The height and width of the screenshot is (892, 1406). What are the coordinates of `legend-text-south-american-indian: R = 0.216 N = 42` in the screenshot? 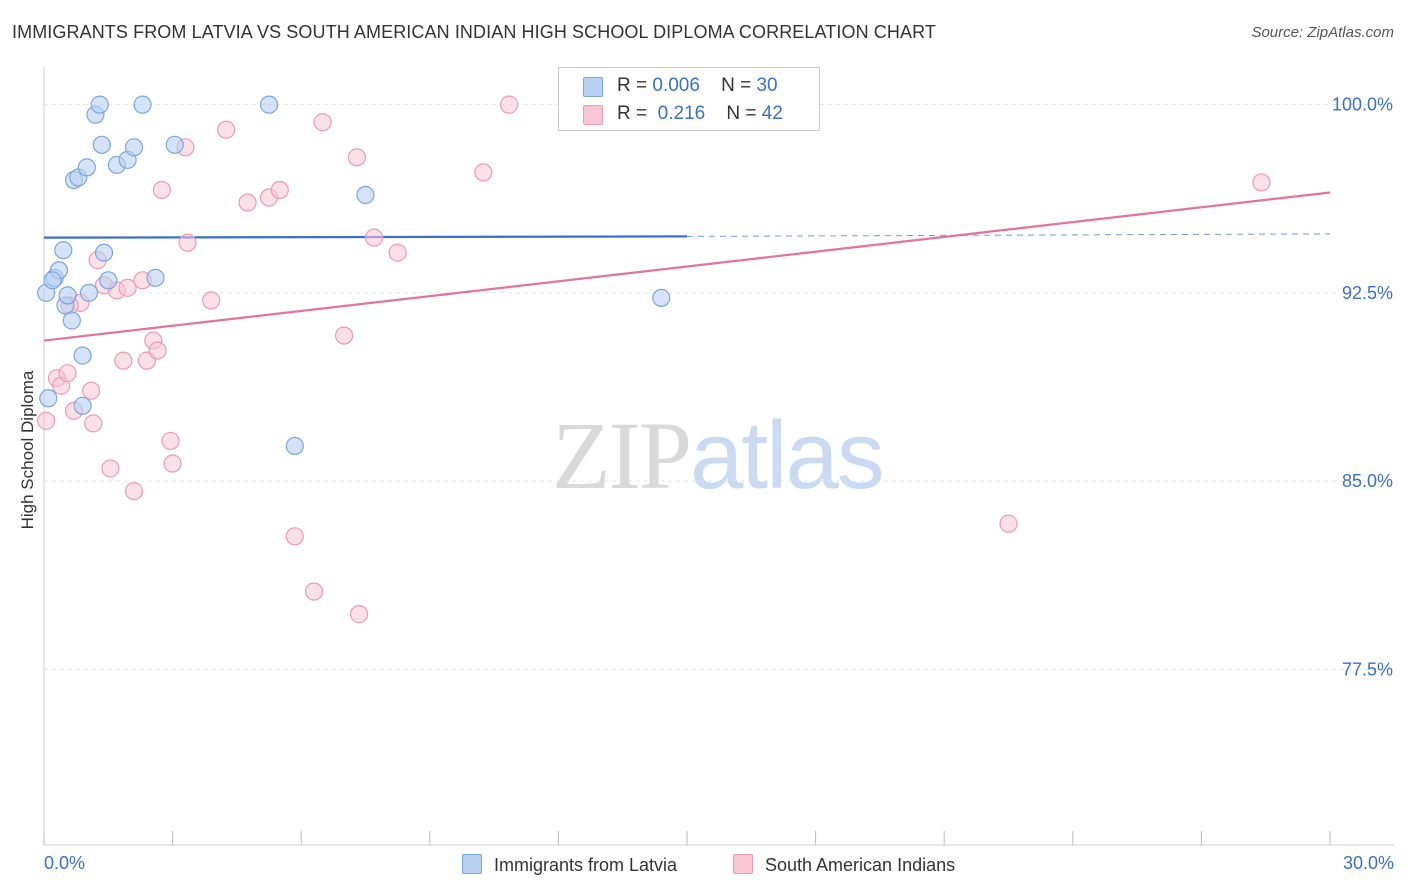 It's located at (700, 114).